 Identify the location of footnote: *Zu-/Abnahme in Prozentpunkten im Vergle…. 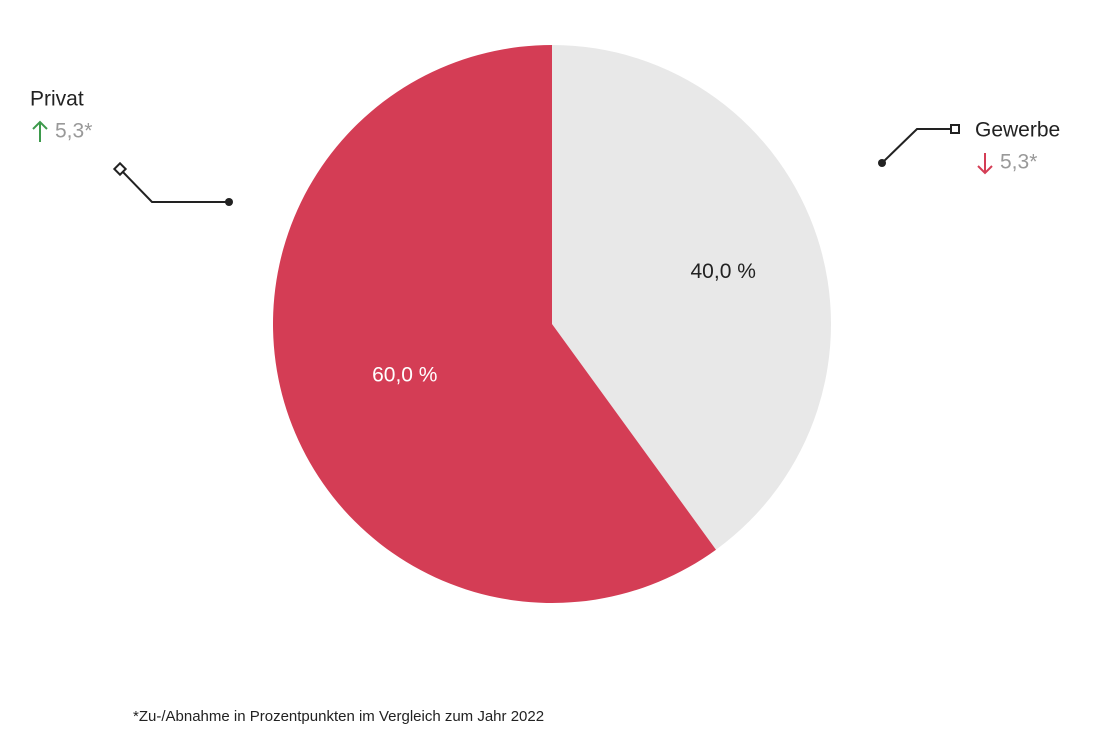
(338, 716).